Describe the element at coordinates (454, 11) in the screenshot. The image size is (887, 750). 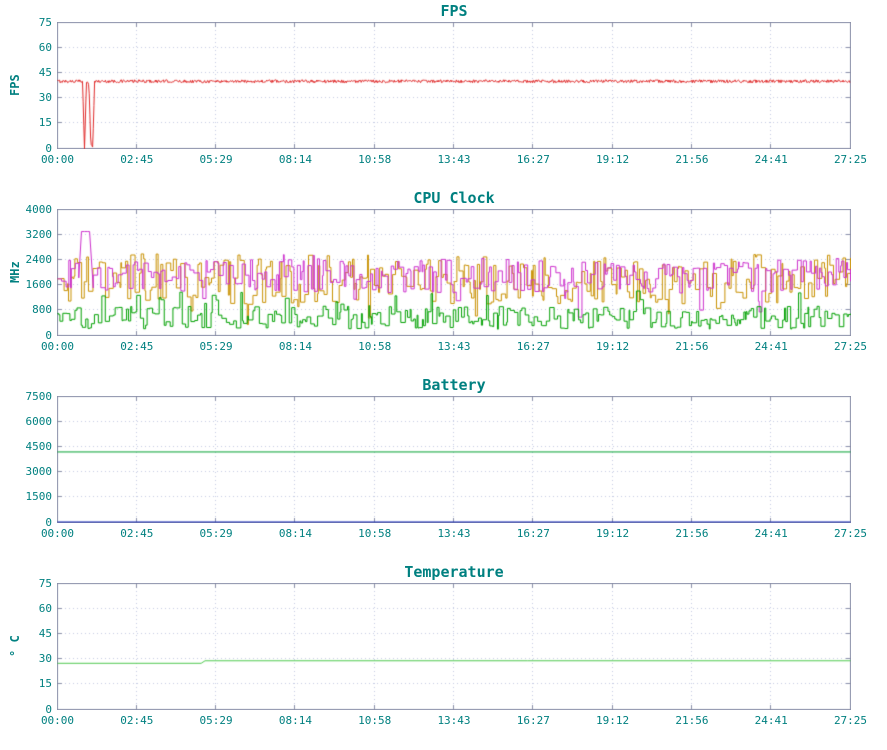
I see `fps-chart-title: FPS` at that location.